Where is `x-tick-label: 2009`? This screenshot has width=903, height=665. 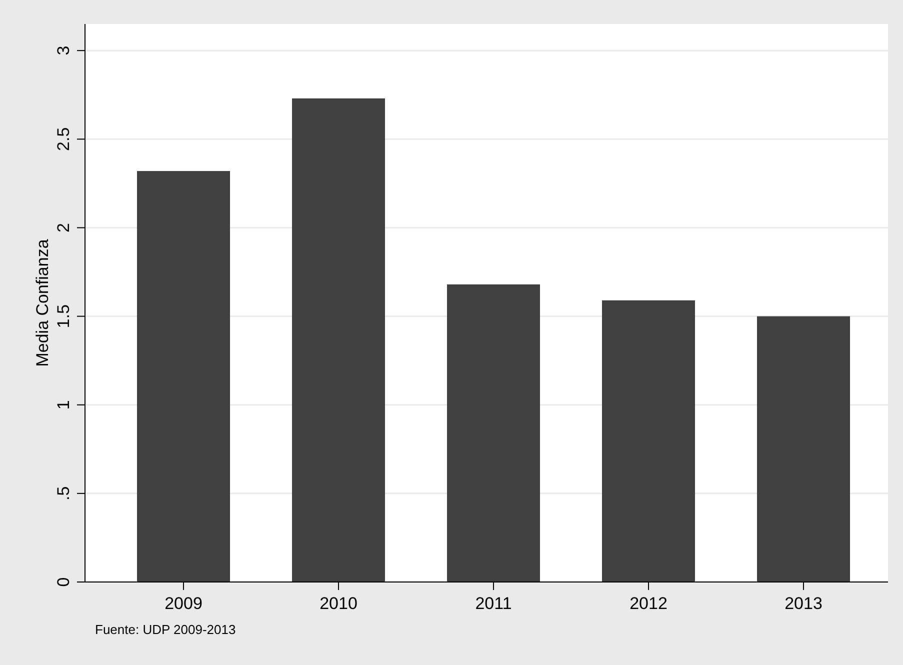 x-tick-label: 2009 is located at coordinates (183, 603).